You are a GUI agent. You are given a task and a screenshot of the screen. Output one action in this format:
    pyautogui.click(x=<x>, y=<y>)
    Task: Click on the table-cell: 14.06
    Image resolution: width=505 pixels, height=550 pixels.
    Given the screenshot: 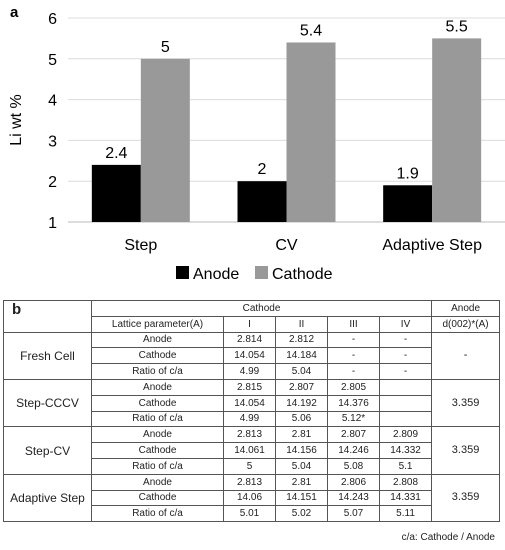 What is the action you would take?
    pyautogui.click(x=249, y=498)
    